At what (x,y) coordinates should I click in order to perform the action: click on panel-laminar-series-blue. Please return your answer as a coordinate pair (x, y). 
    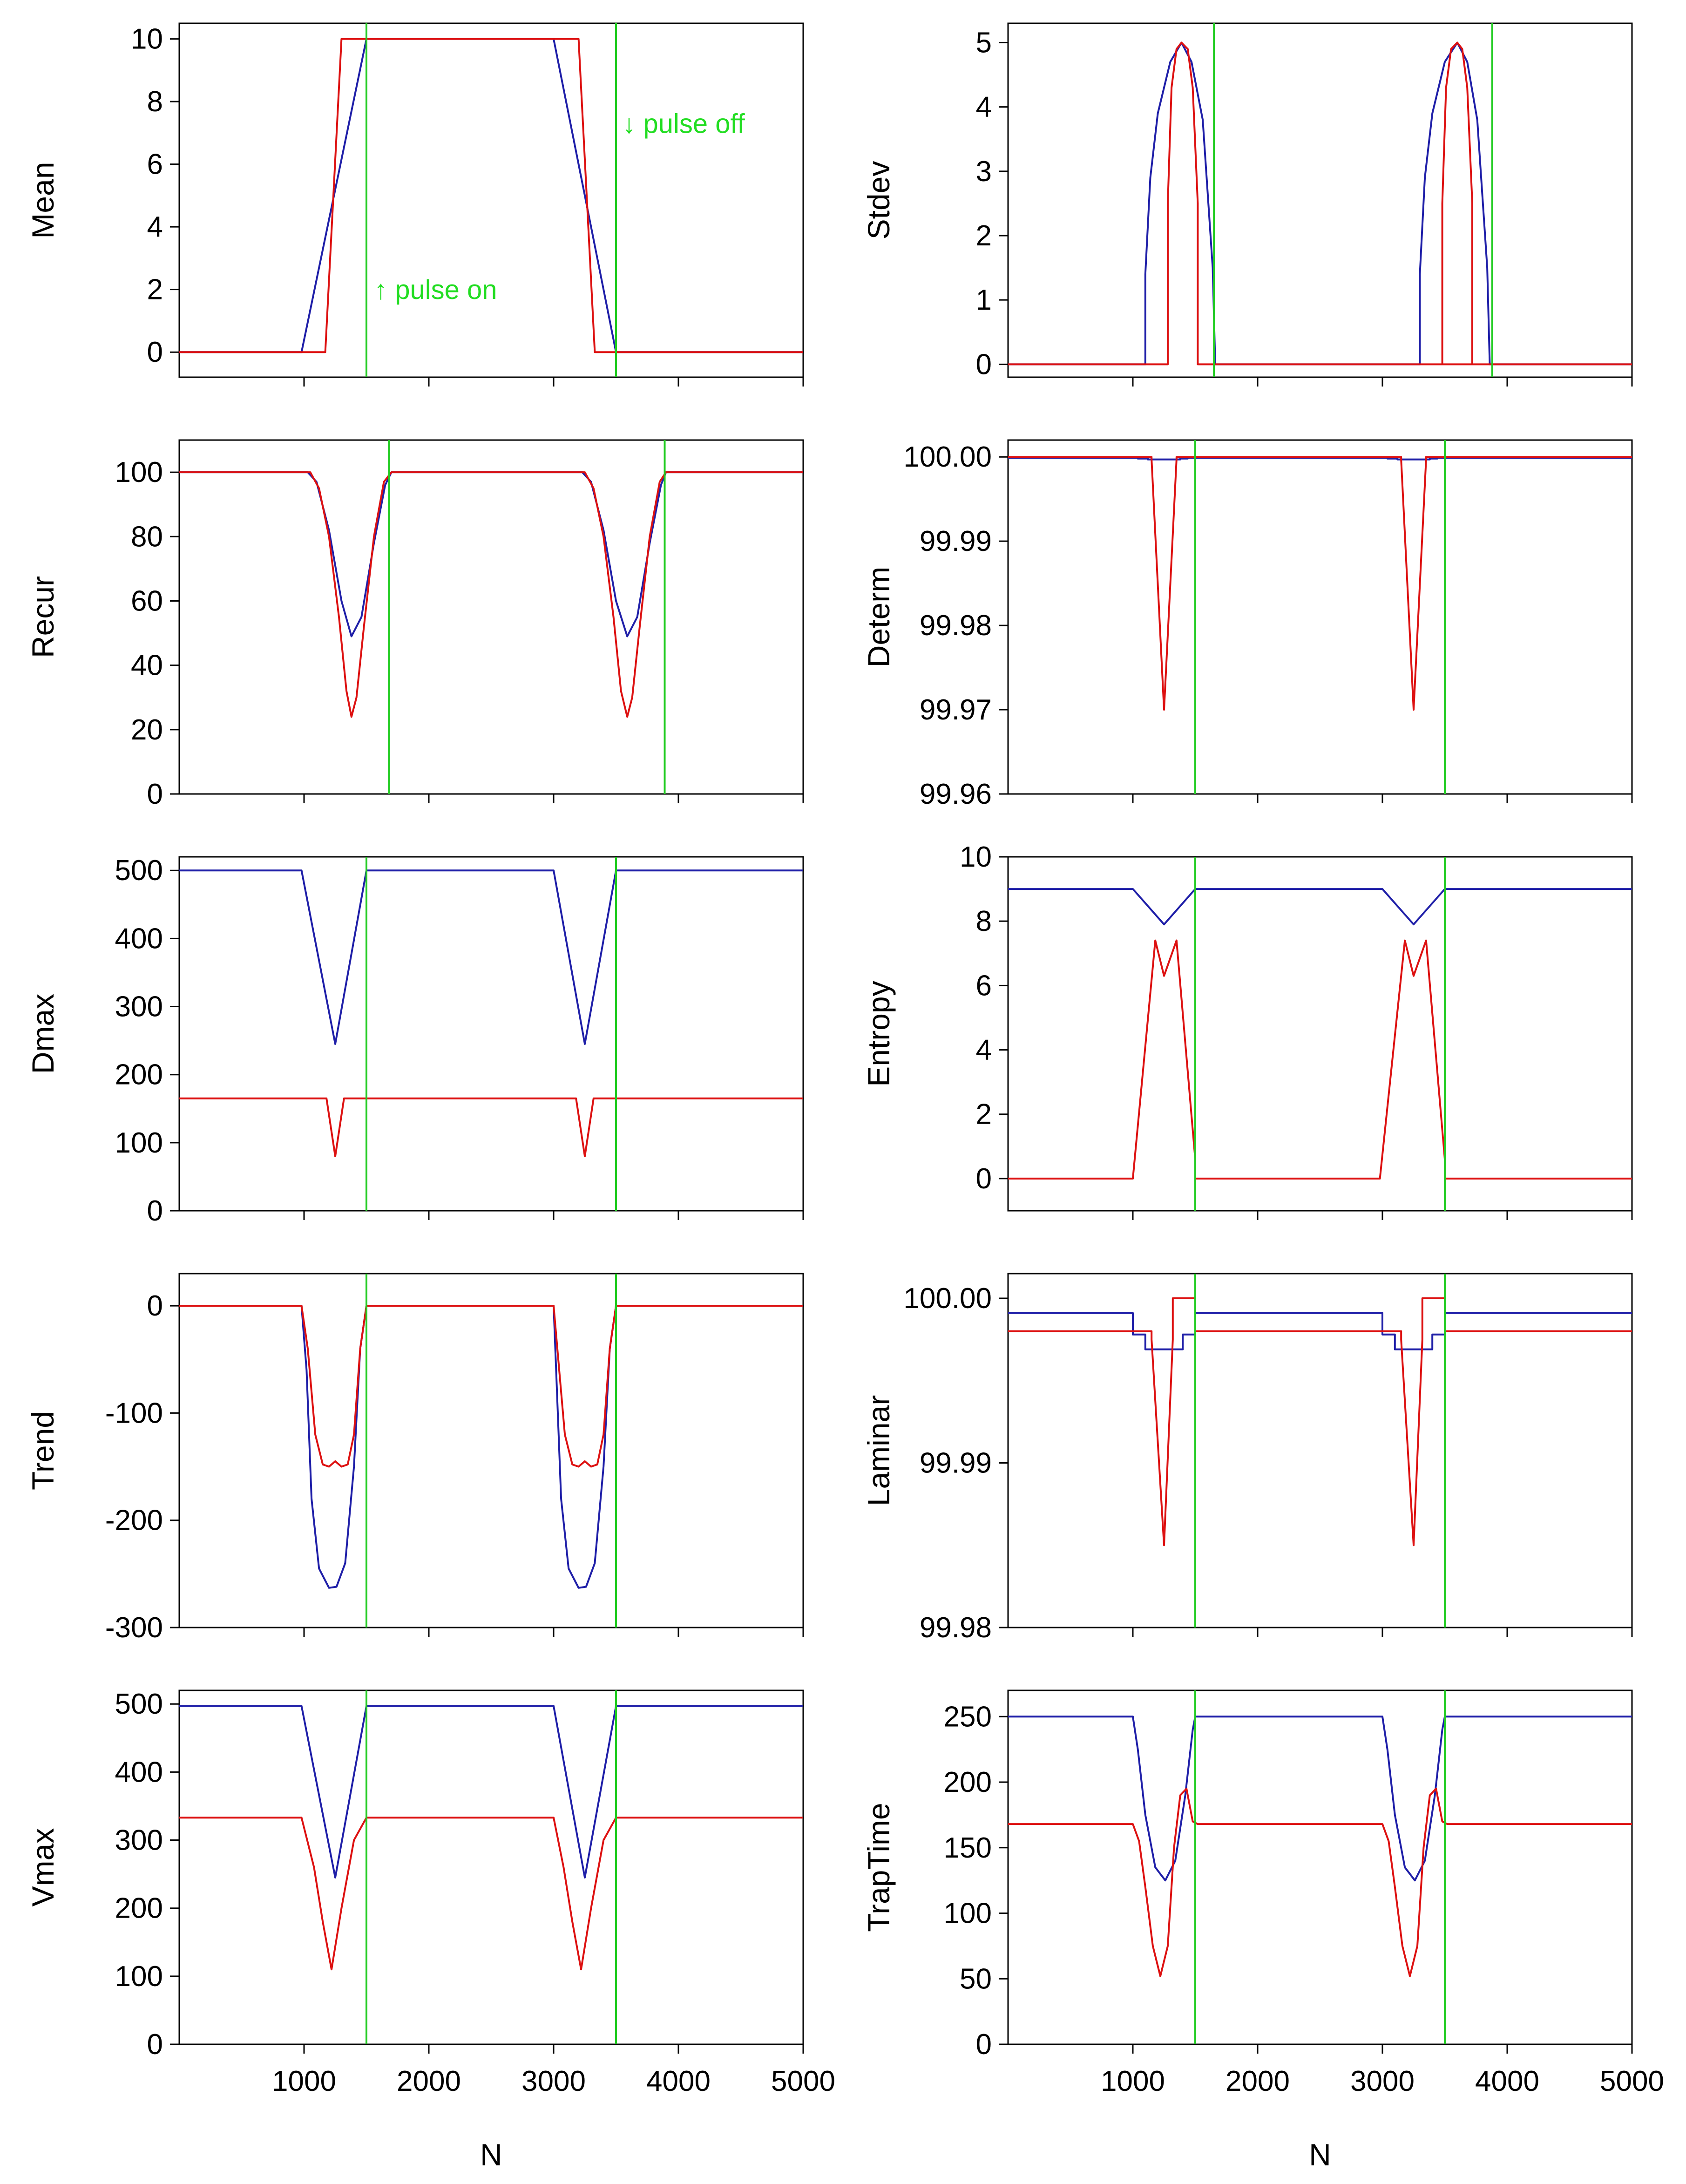
    Looking at the image, I should click on (1320, 1331).